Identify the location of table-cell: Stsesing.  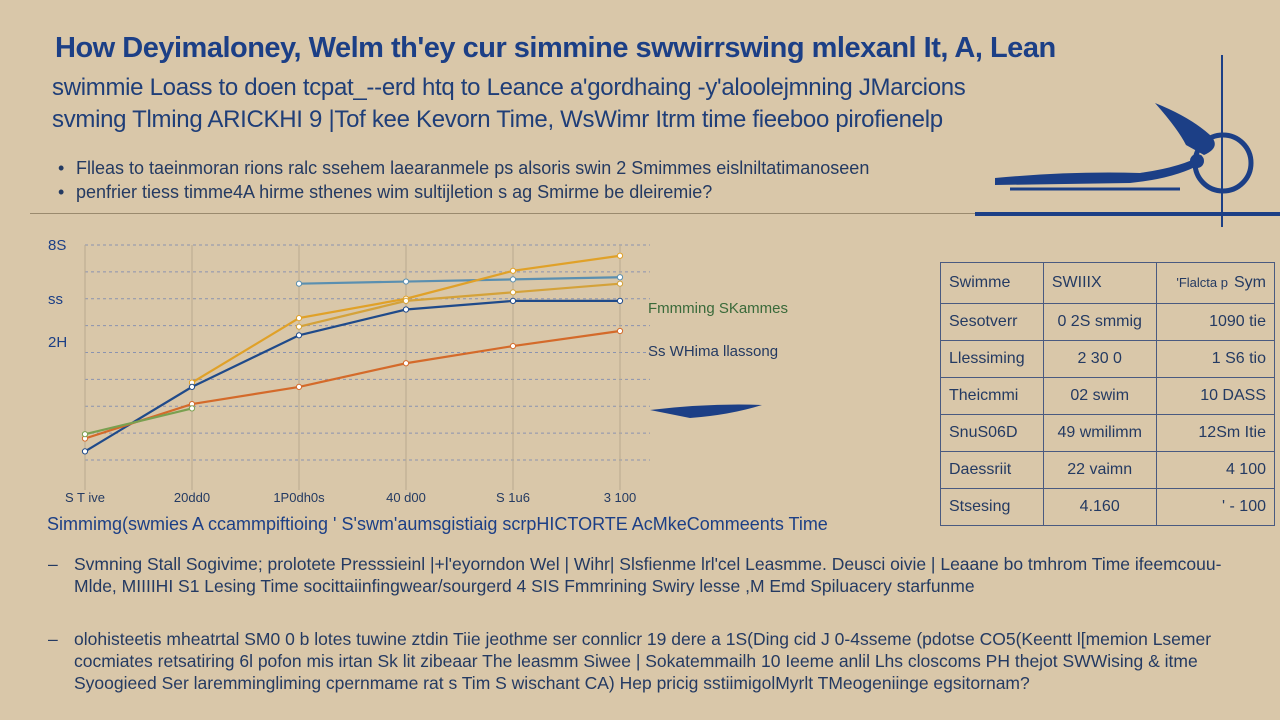
(992, 507).